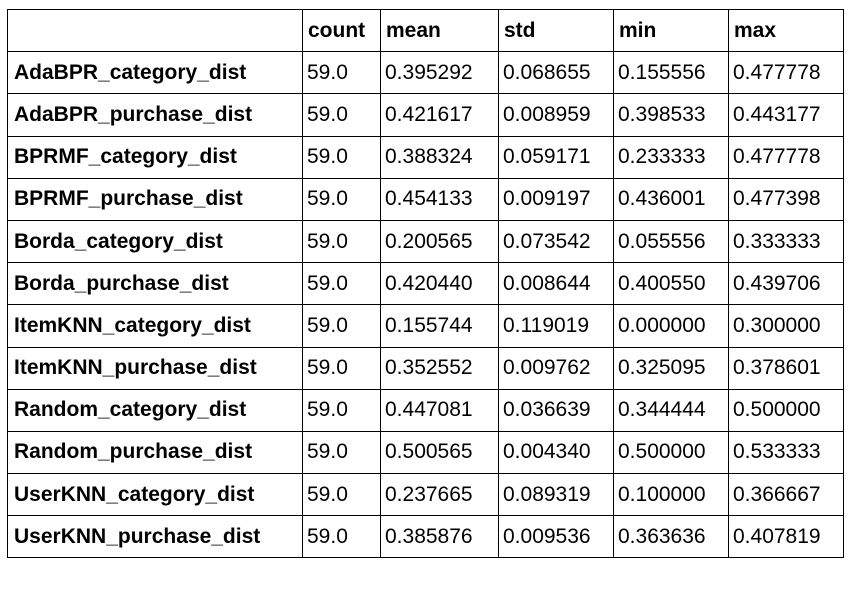 This screenshot has height=592, width=850. Describe the element at coordinates (155, 199) in the screenshot. I see `row-label: BPRMF_purchase_dist` at that location.